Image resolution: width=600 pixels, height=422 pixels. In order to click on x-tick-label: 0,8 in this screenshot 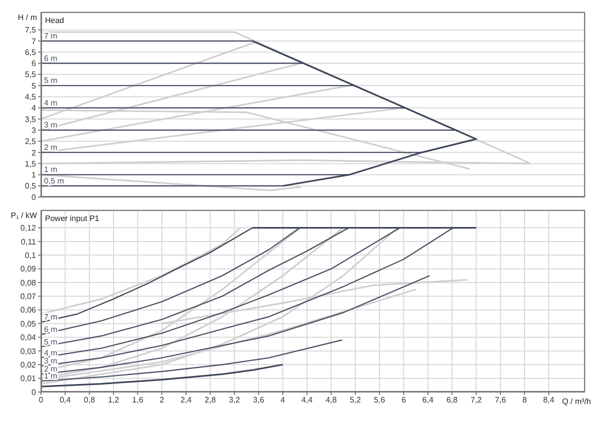, I will do `click(90, 400)`.